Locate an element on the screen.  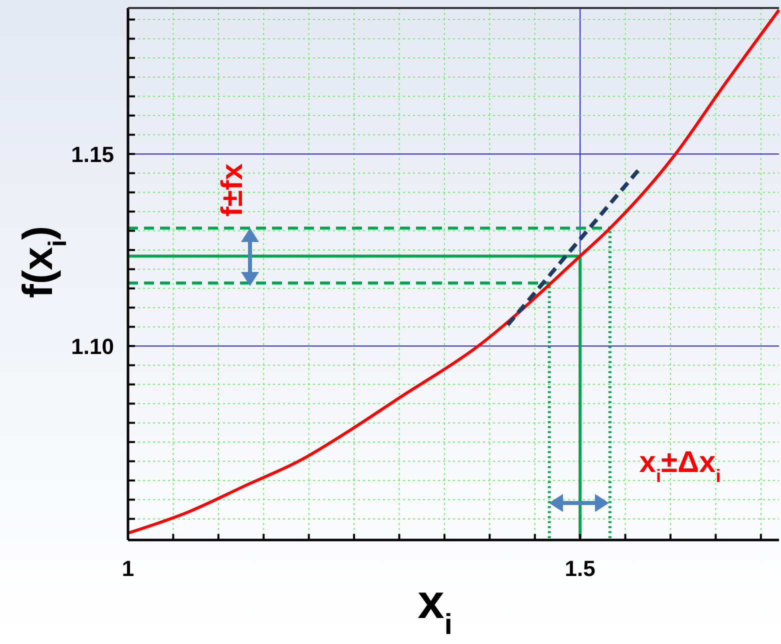
x-tick-label: 1 is located at coordinates (128, 568).